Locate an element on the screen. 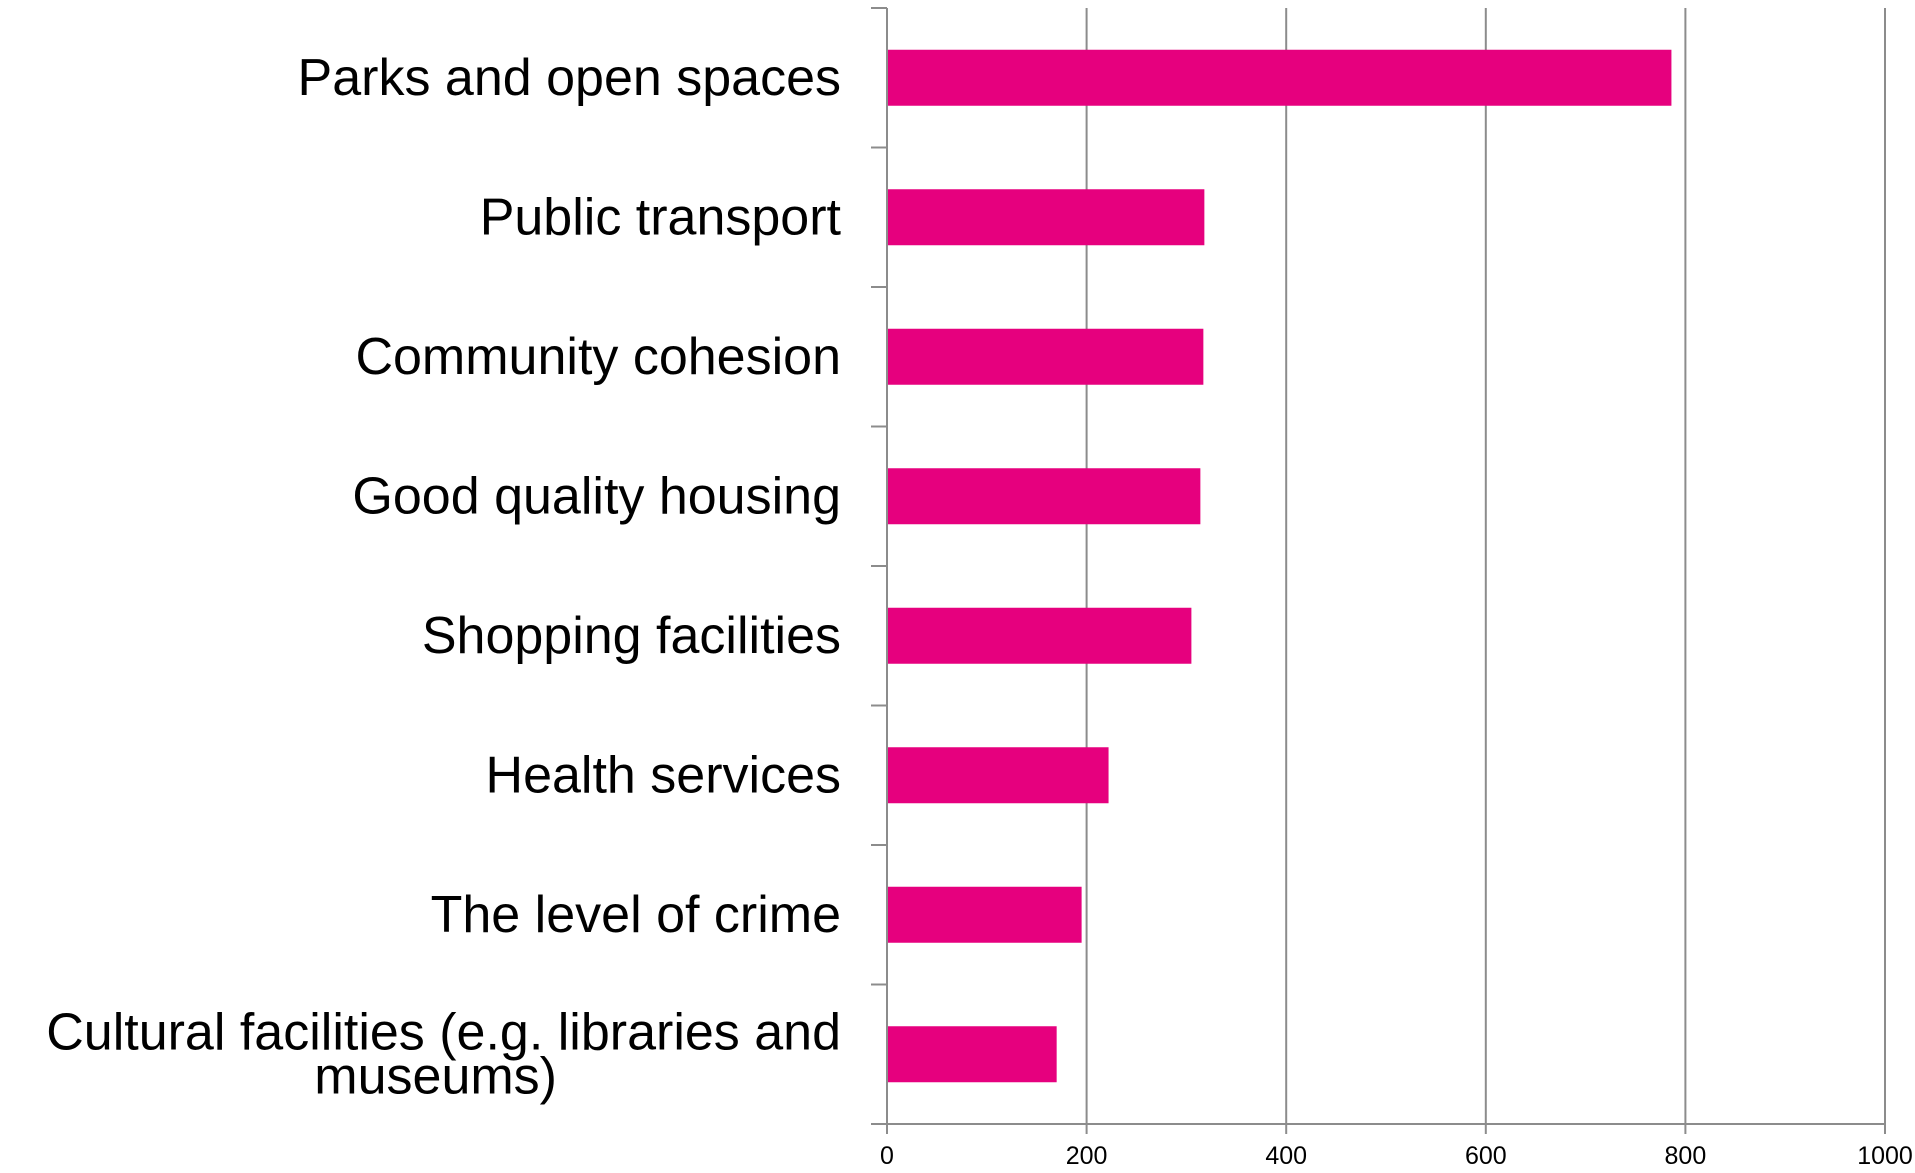 Image resolution: width=1915 pixels, height=1173 pixels. category-label: Good quality housing is located at coordinates (596, 496).